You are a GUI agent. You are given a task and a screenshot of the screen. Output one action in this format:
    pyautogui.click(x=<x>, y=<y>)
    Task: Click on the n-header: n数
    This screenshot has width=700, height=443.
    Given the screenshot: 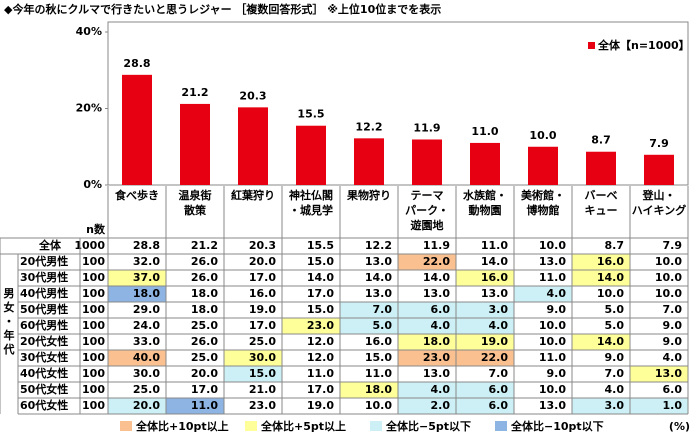 What is the action you would take?
    pyautogui.click(x=96, y=229)
    